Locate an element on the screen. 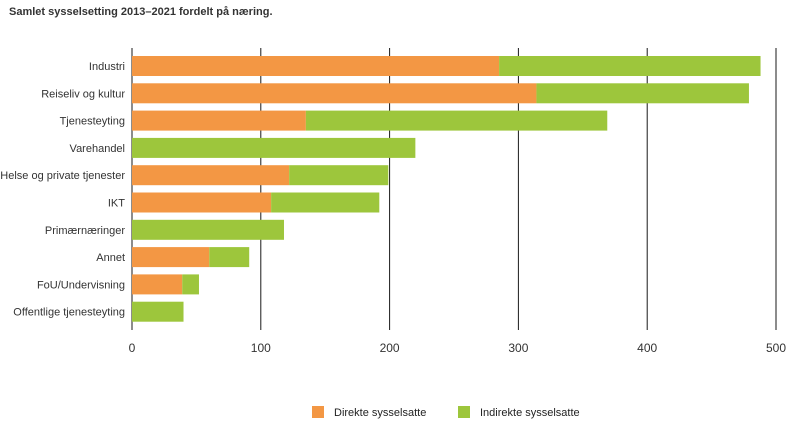 Image resolution: width=797 pixels, height=434 pixels. x-tick-label: 200 is located at coordinates (390, 348).